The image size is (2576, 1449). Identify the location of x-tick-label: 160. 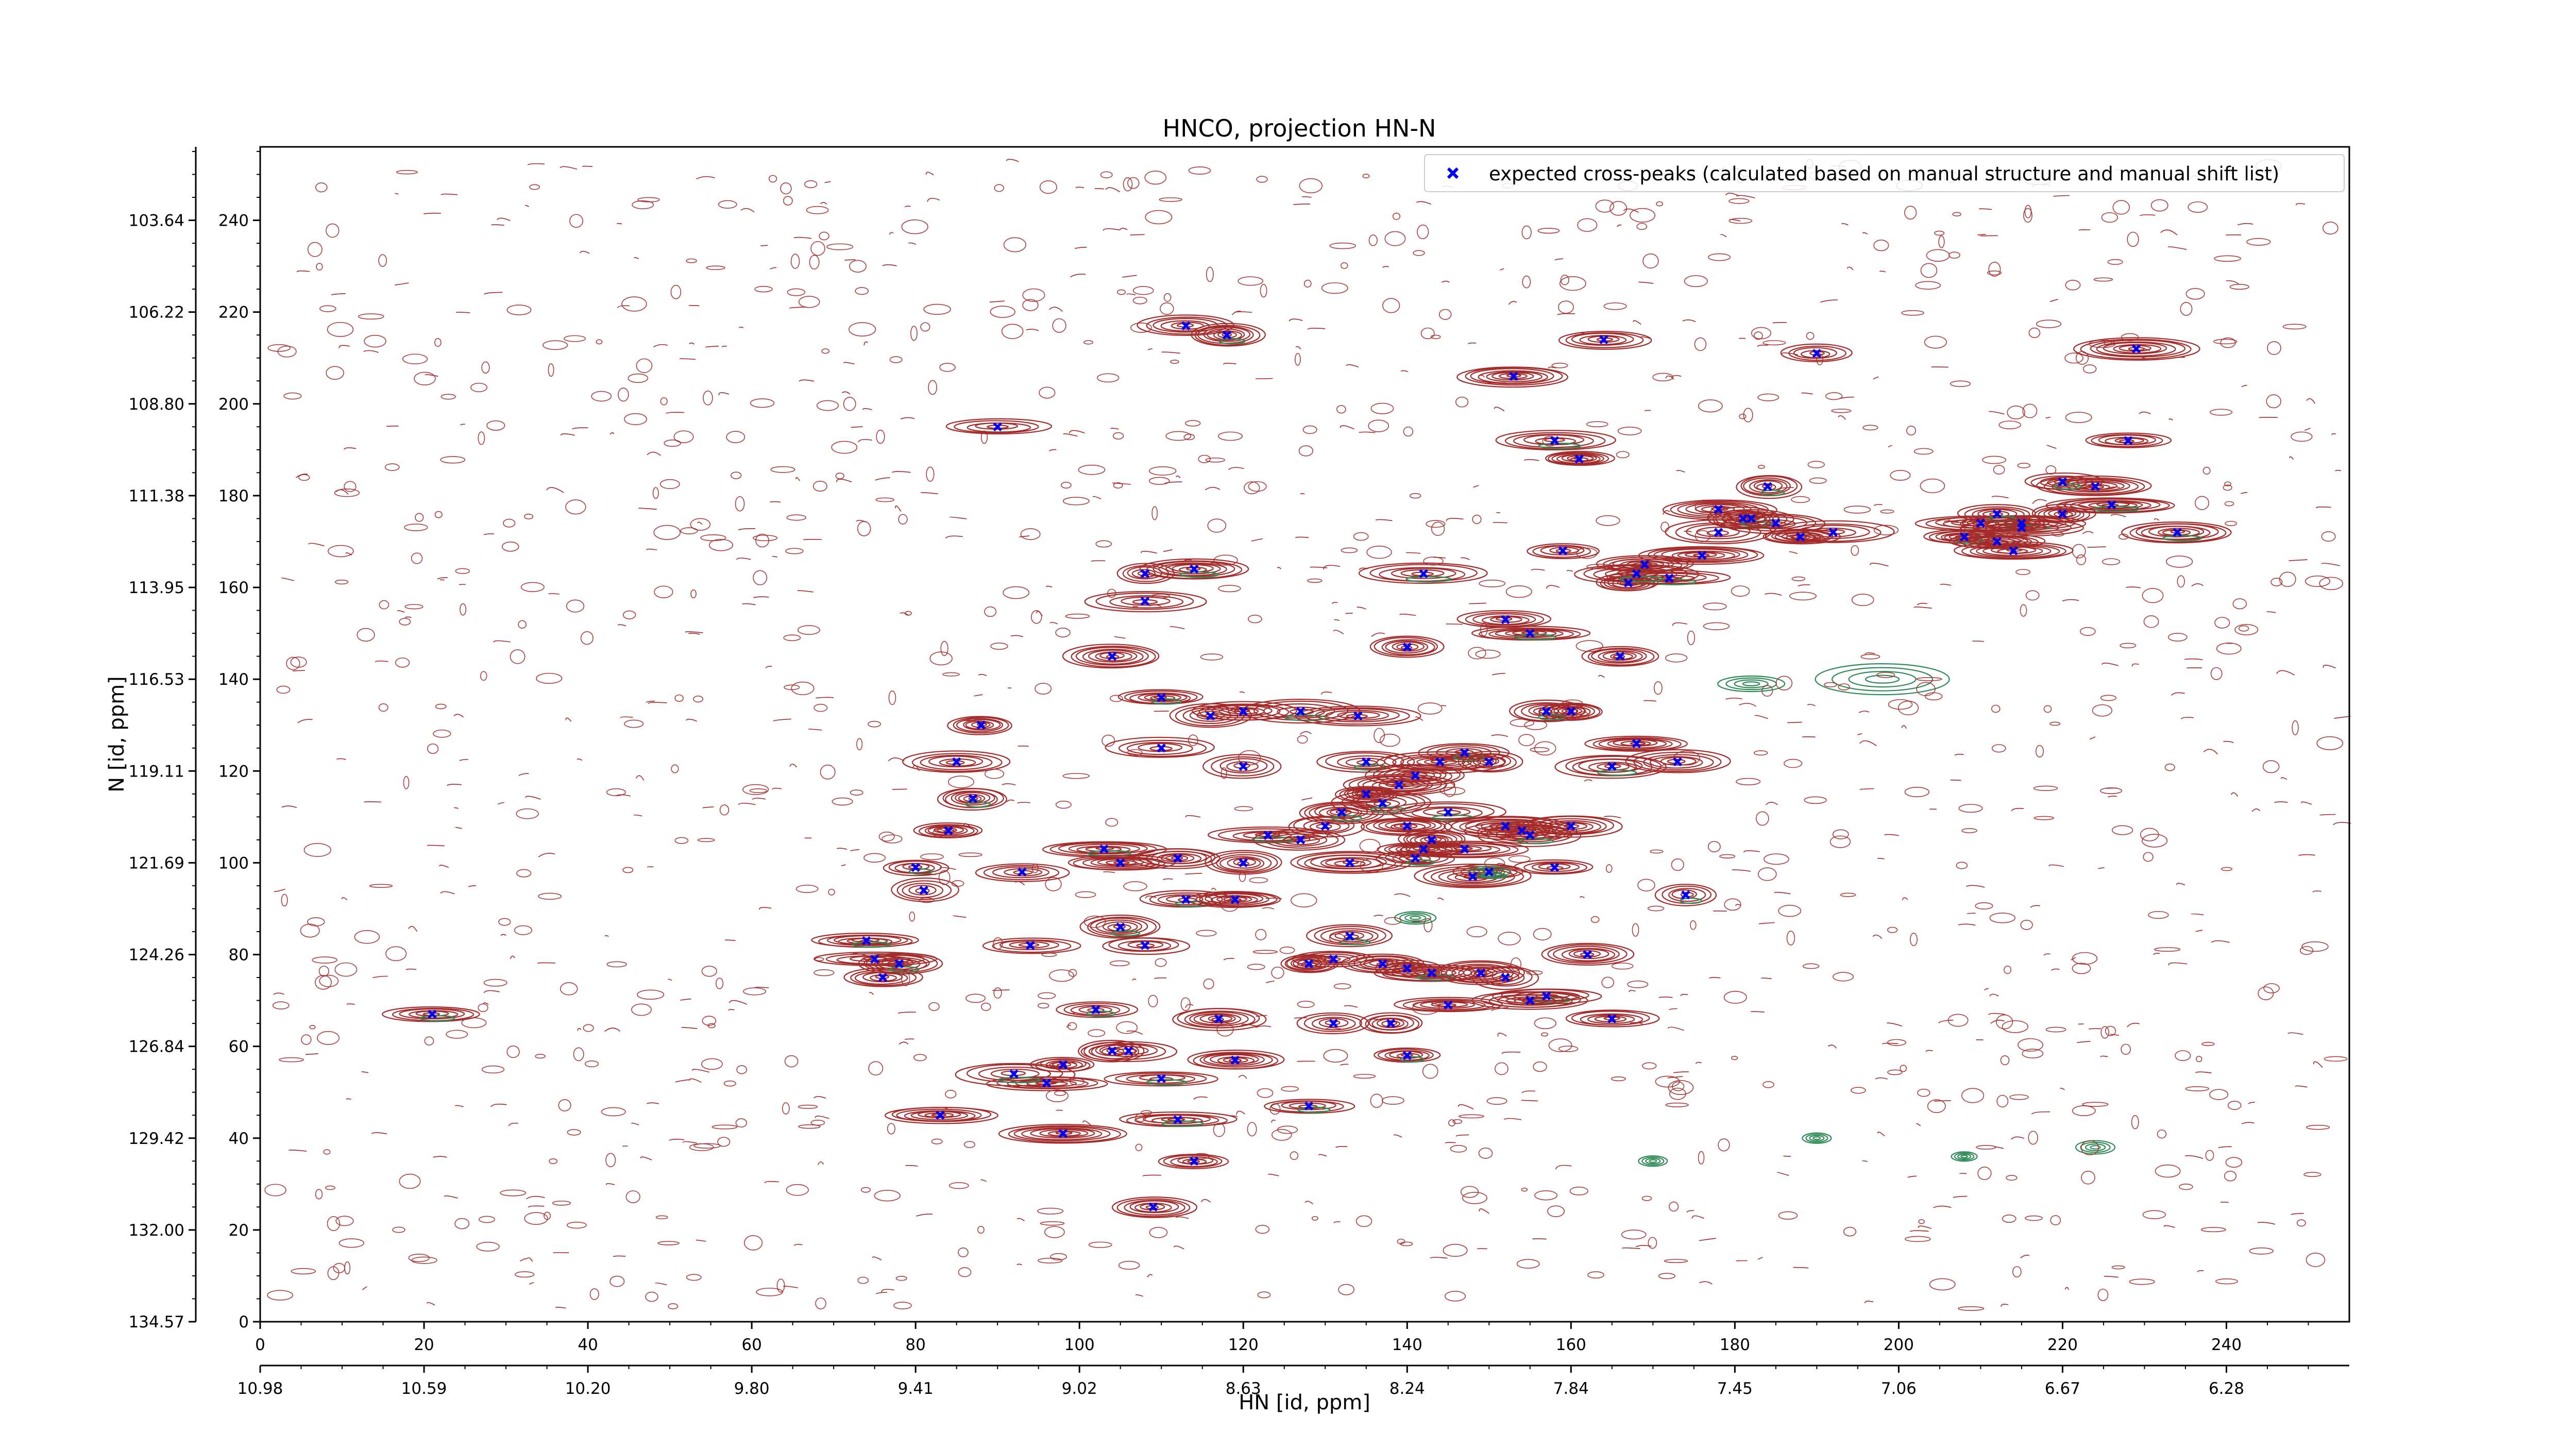
(1571, 1345).